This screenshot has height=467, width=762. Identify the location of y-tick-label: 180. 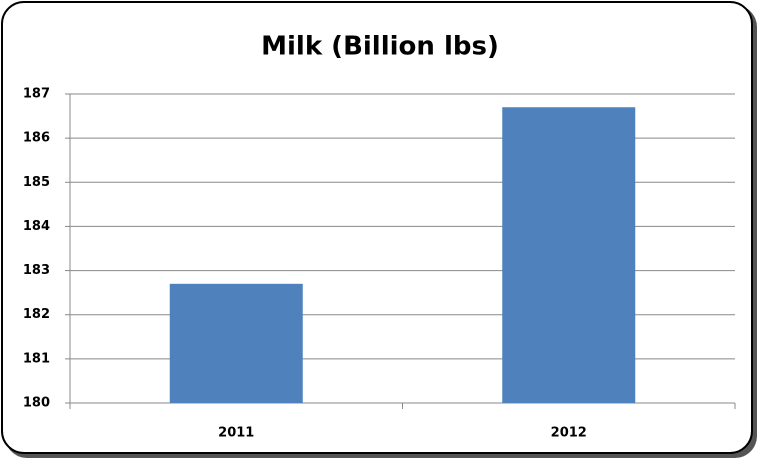
(36, 403).